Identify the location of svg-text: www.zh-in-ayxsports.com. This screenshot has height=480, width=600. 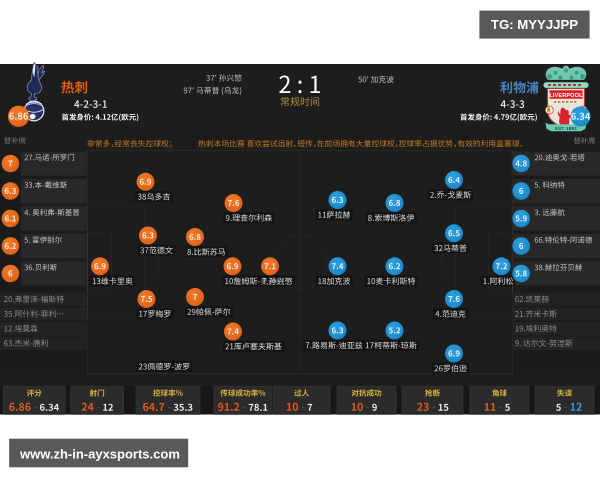
(99, 454).